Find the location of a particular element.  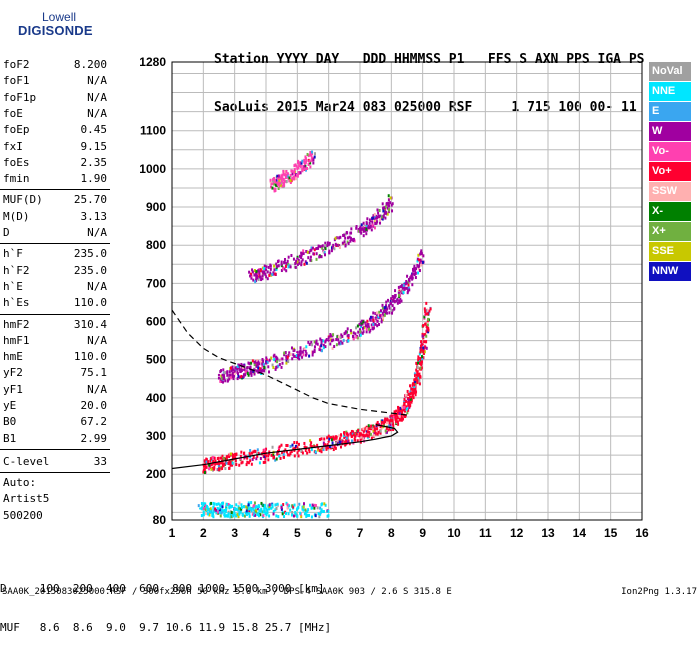

y-tick-label: 1280 is located at coordinates (152, 62).